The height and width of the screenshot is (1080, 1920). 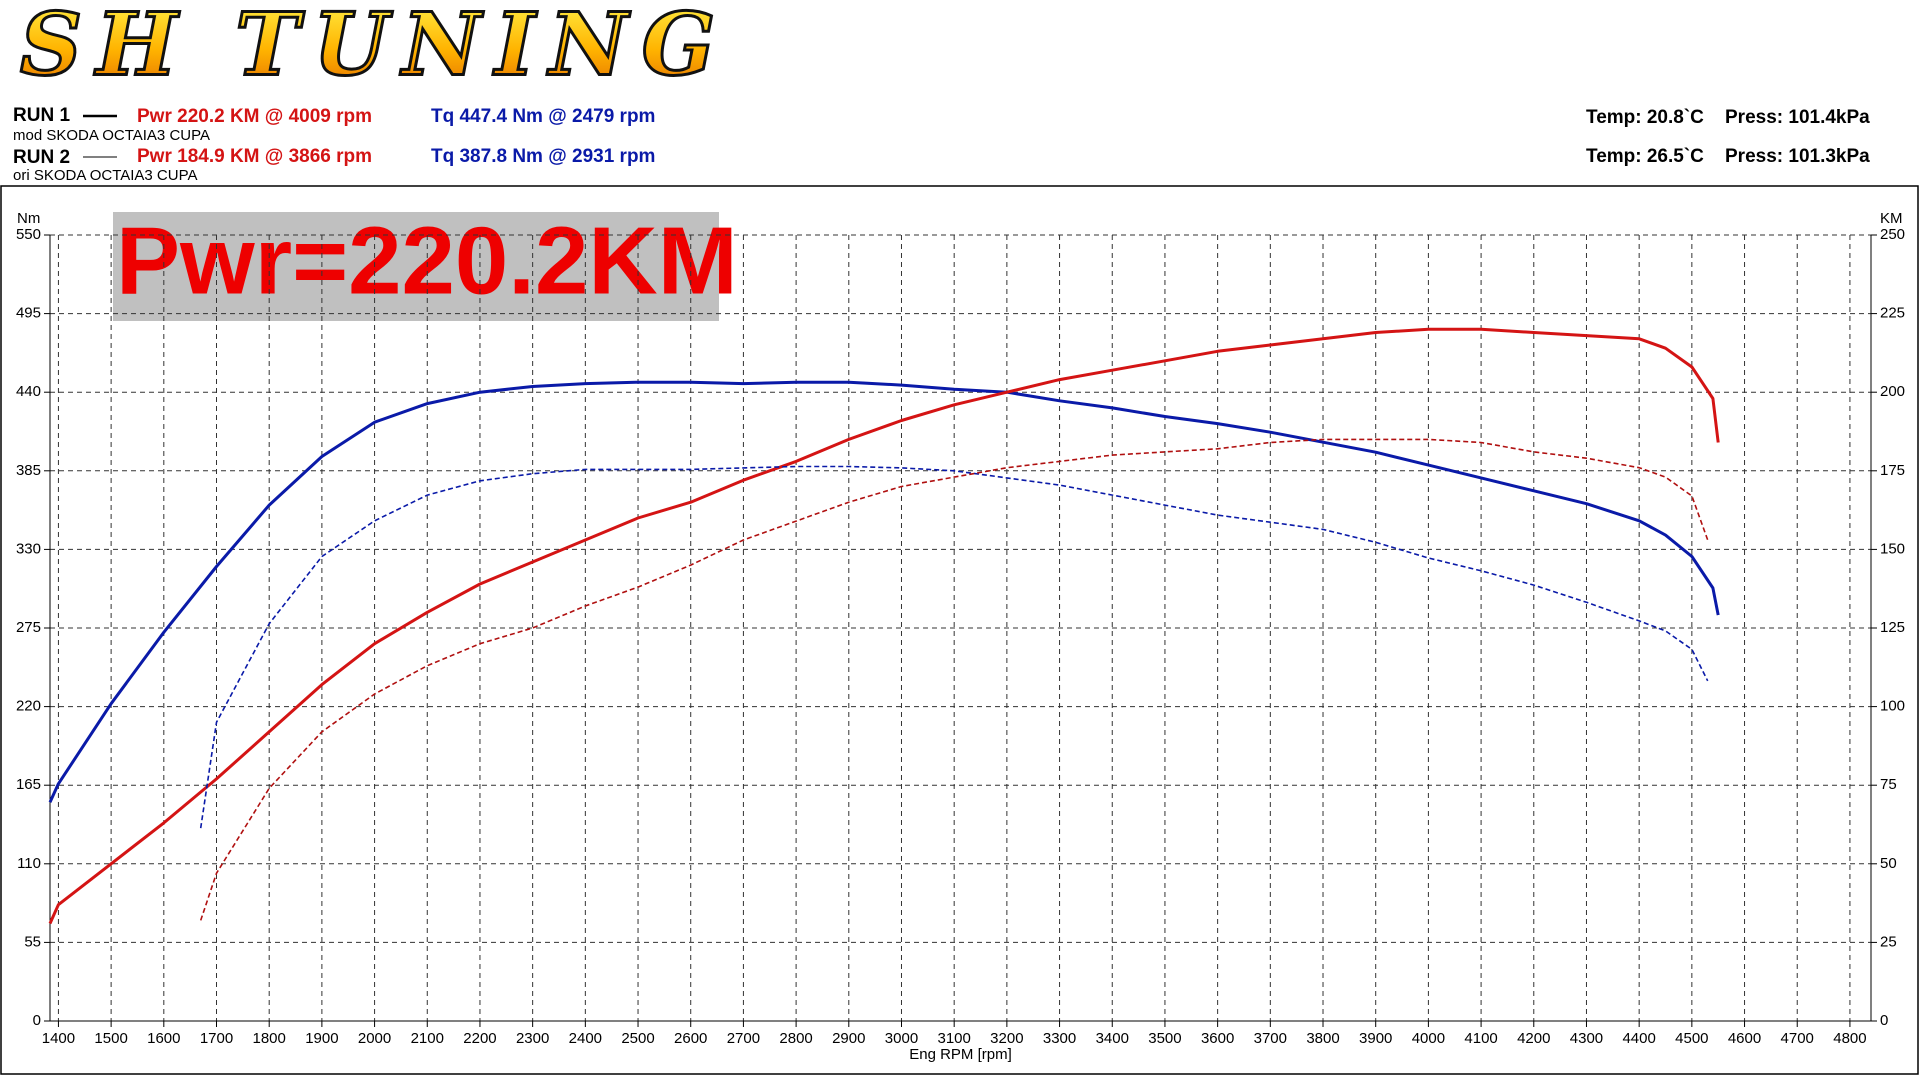 What do you see at coordinates (848, 1038) in the screenshot?
I see `x-tick-label: 2900` at bounding box center [848, 1038].